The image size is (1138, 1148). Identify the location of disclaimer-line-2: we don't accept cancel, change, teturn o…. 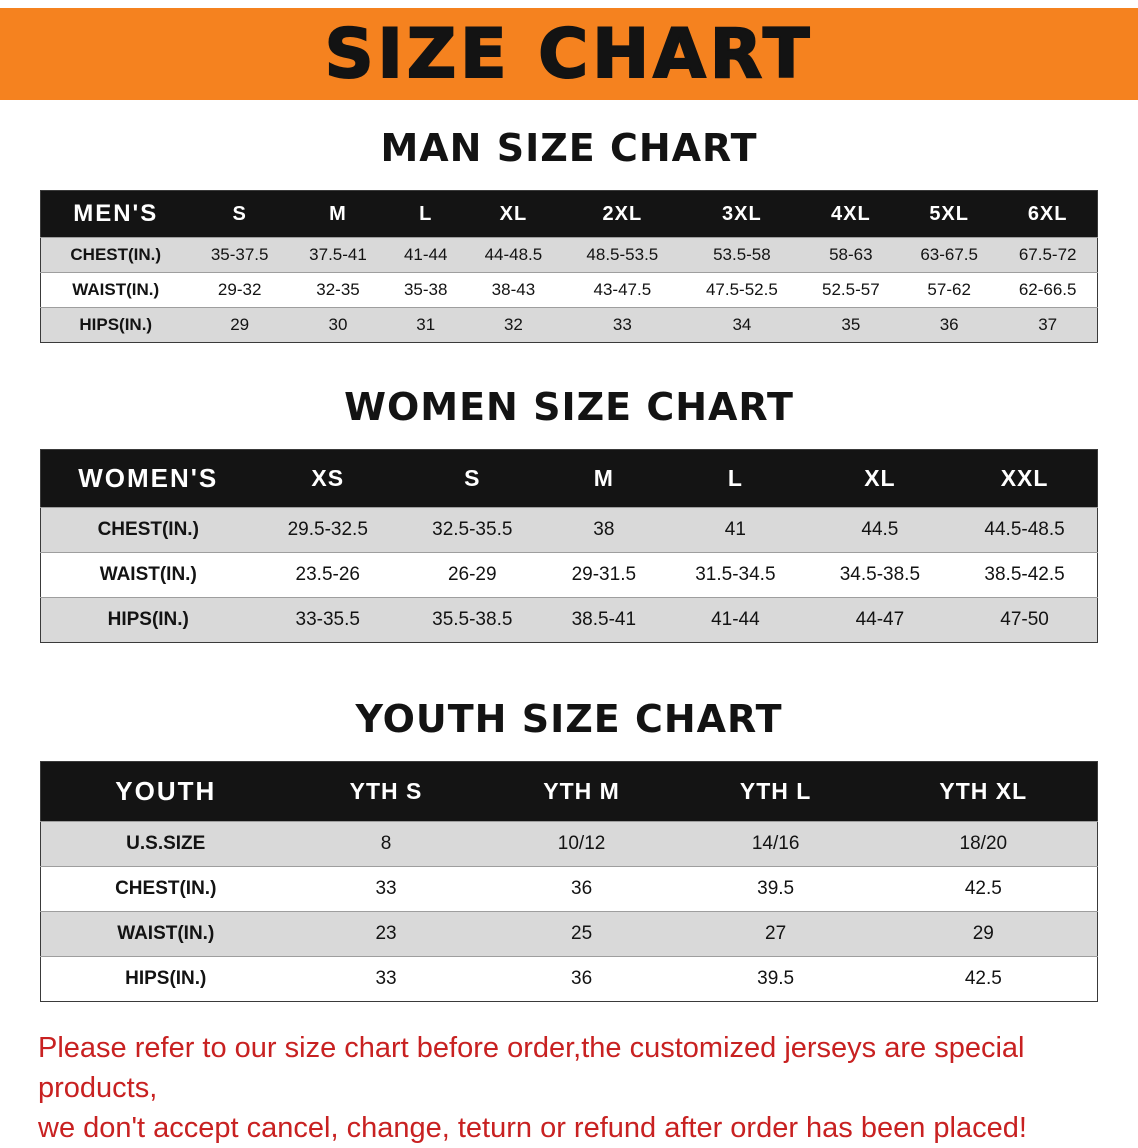
(532, 1128).